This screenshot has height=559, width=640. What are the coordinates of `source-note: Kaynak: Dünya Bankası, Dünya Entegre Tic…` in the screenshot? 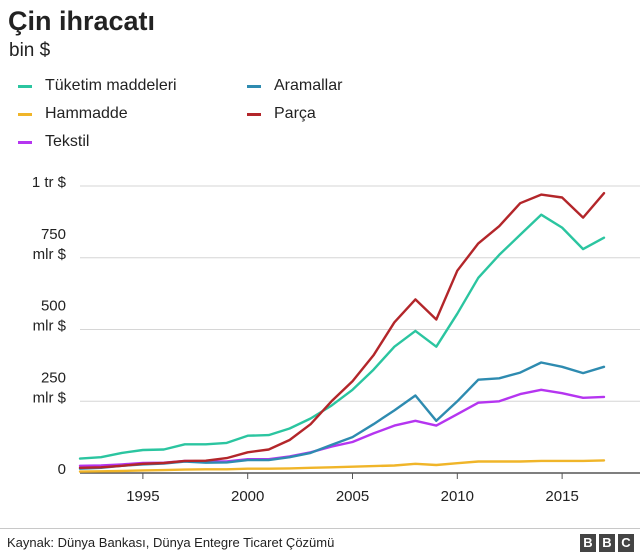 It's located at (171, 542).